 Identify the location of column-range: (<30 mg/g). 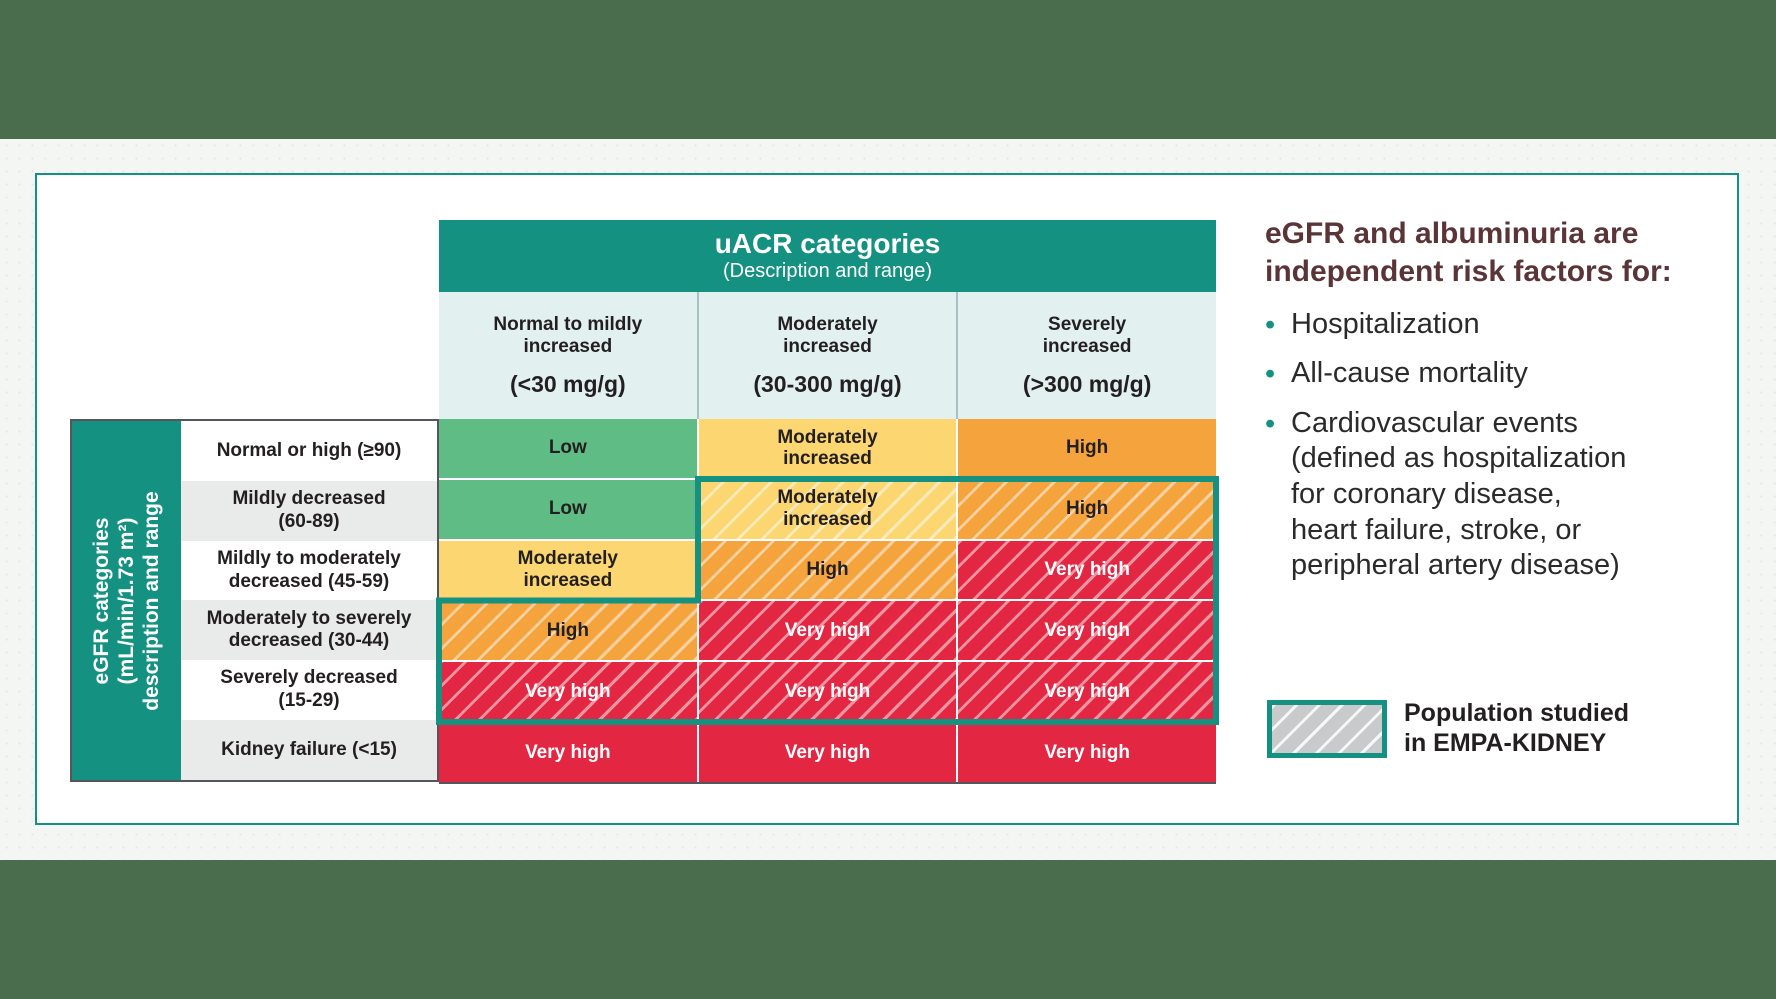
(567, 383).